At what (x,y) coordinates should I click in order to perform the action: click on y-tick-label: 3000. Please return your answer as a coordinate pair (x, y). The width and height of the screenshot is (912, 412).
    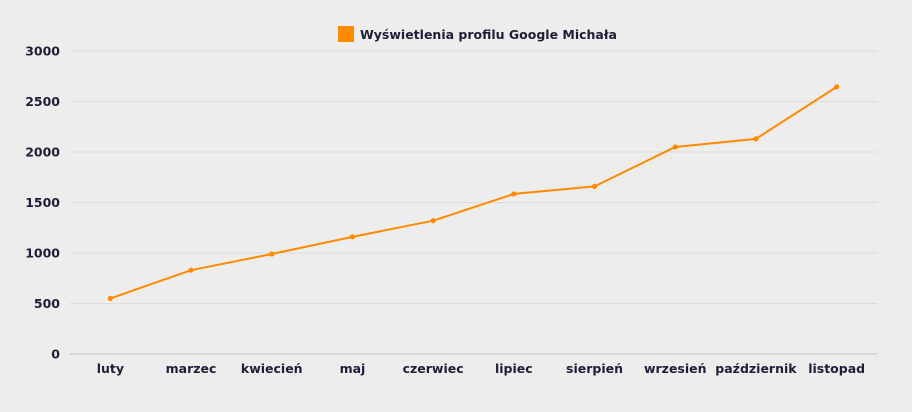
    Looking at the image, I should click on (42, 51).